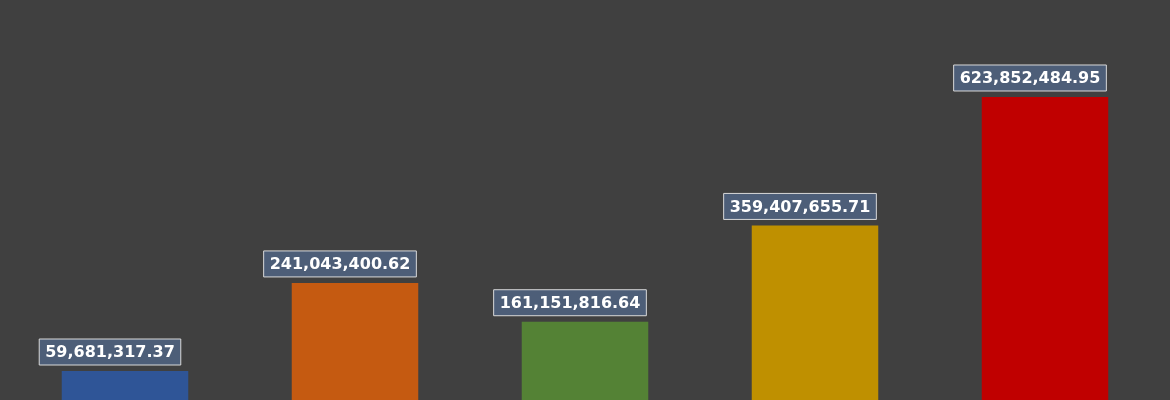  Describe the element at coordinates (570, 302) in the screenshot. I see `data-label: 161,151,816.64` at that location.